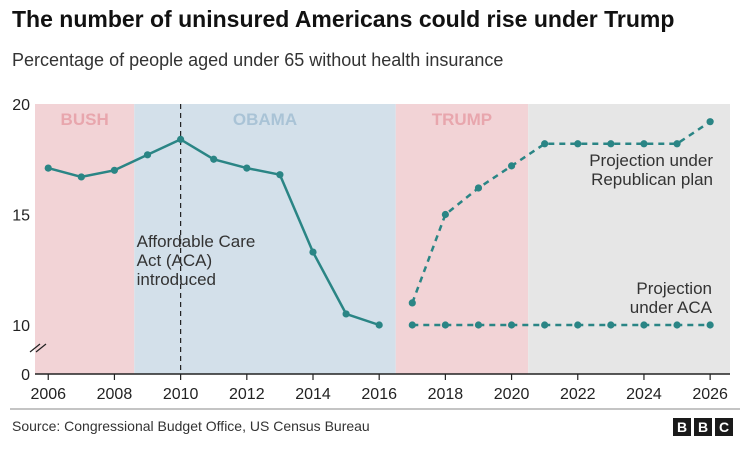  Describe the element at coordinates (644, 394) in the screenshot. I see `x-tick-label: 2024` at that location.